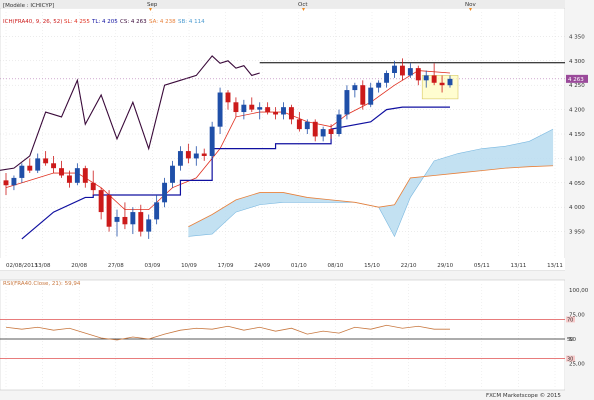  Describe the element at coordinates (79, 266) in the screenshot. I see `x-tick-label: 20/08` at that location.